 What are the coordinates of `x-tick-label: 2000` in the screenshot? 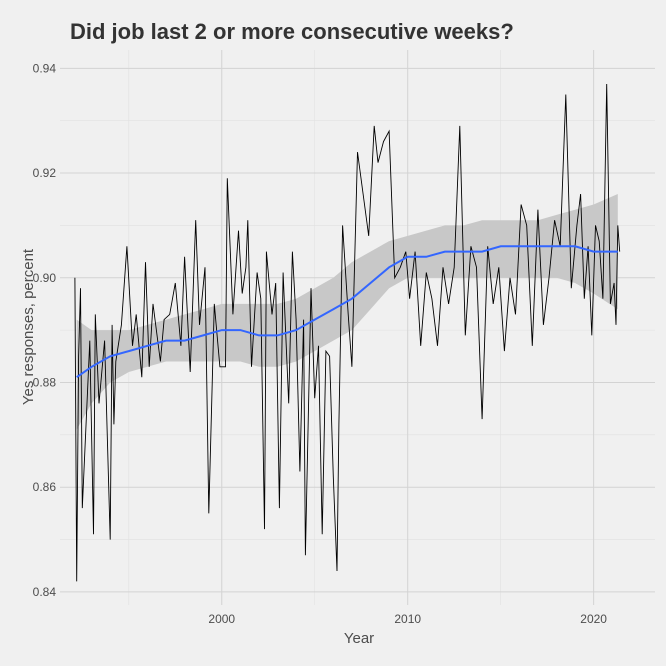 It's located at (221, 619).